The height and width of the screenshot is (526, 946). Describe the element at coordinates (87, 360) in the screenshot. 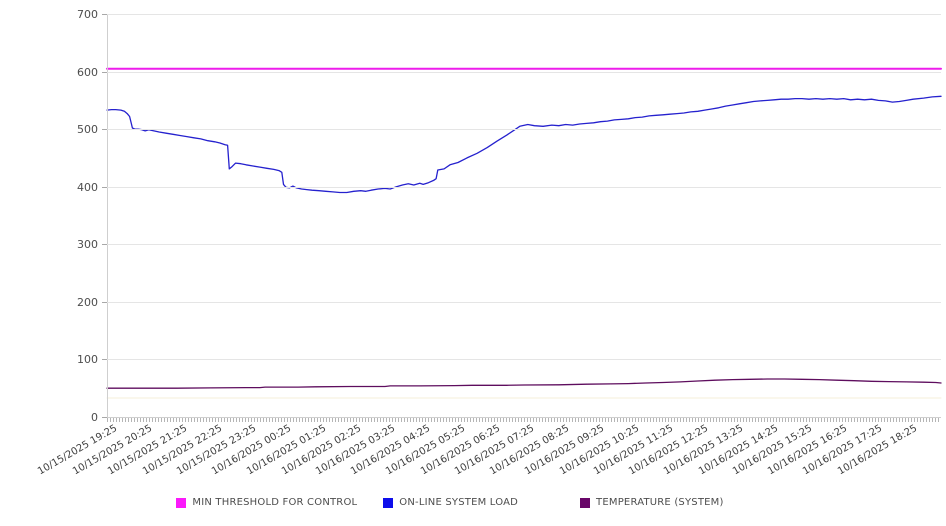

I see `y-axis-label-100: 100` at that location.